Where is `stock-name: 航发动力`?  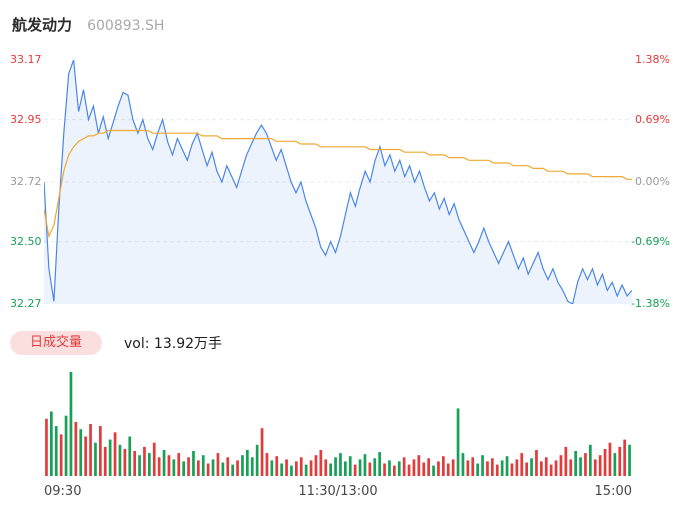 stock-name: 航发动力 is located at coordinates (42, 25).